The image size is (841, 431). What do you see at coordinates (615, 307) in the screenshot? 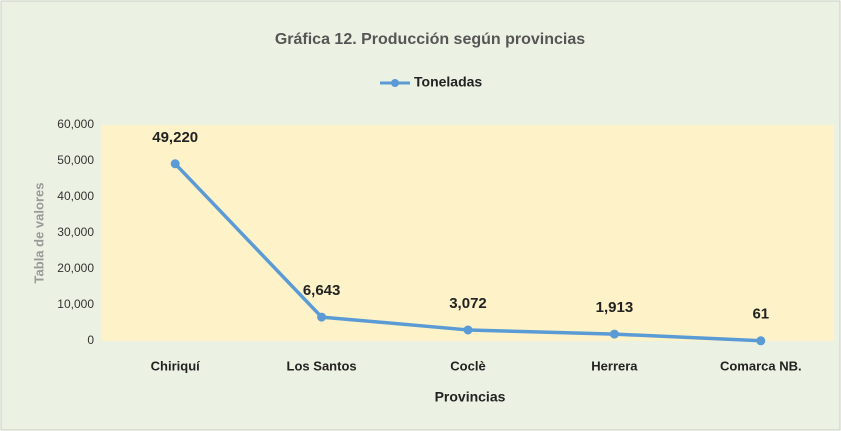
I see `data-label: 1,913` at bounding box center [615, 307].